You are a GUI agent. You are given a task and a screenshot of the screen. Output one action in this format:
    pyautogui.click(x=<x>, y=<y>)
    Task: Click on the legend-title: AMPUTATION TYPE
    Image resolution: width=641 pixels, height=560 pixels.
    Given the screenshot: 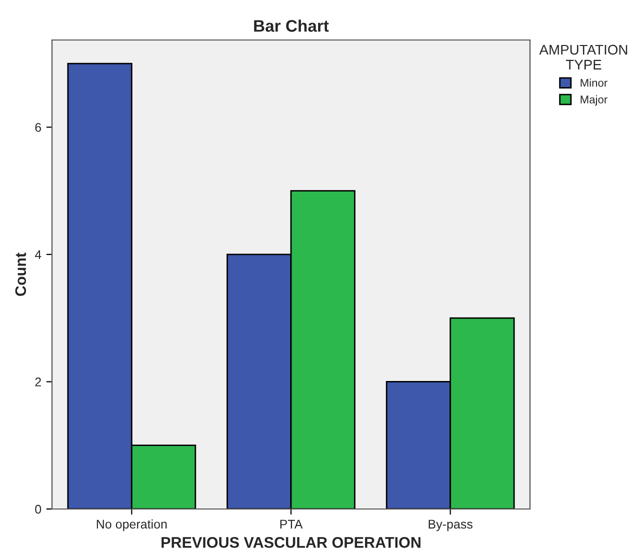 What is the action you would take?
    pyautogui.click(x=583, y=57)
    